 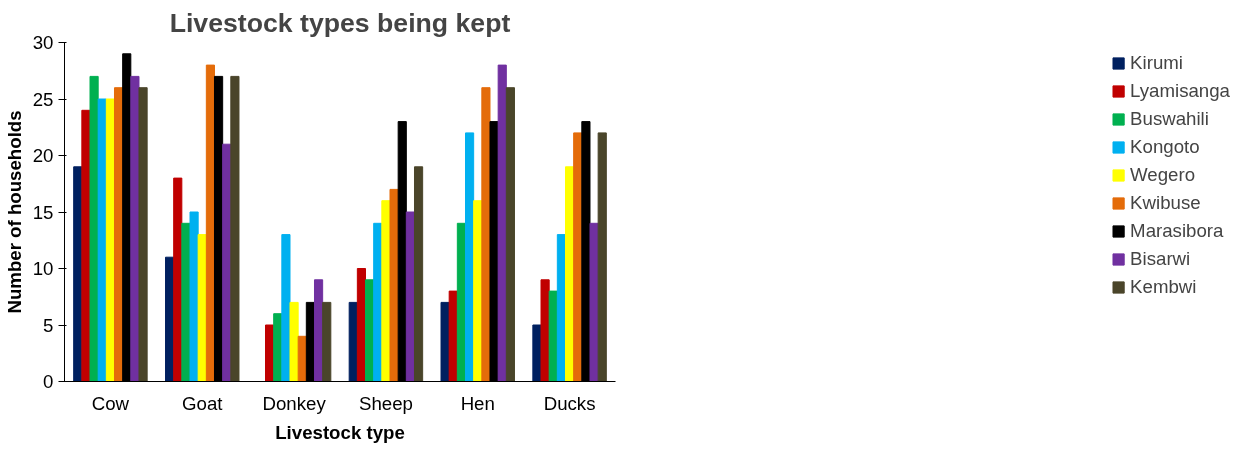 I want to click on legend-label: Marasibora, so click(x=1177, y=231).